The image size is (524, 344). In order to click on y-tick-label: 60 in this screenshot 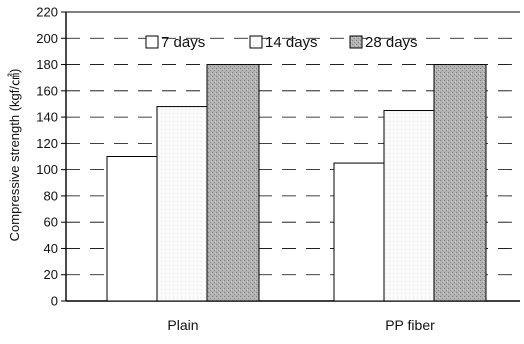, I will do `click(51, 222)`.